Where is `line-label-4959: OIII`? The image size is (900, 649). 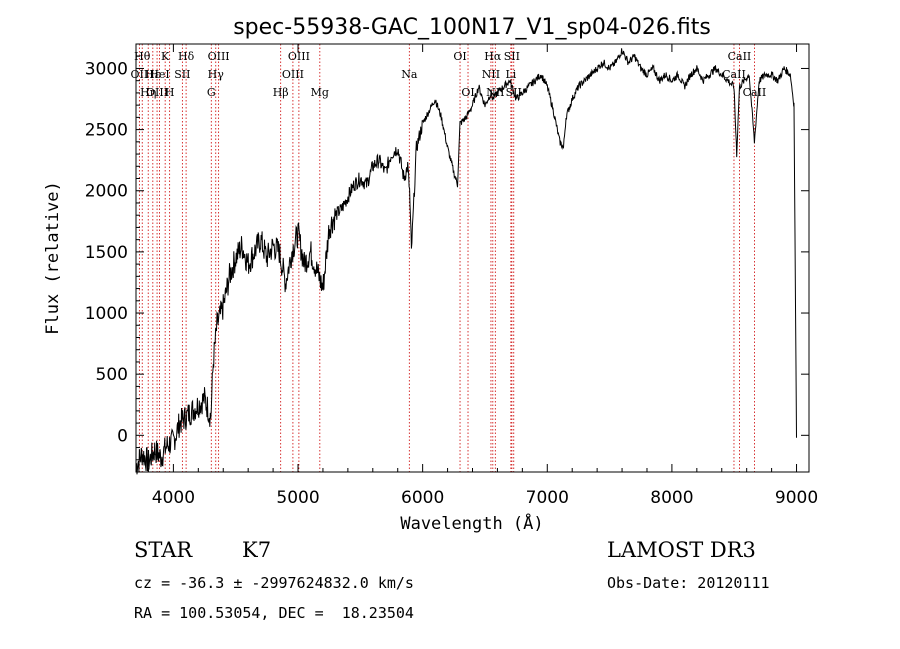
line-label-4959: OIII is located at coordinates (293, 74).